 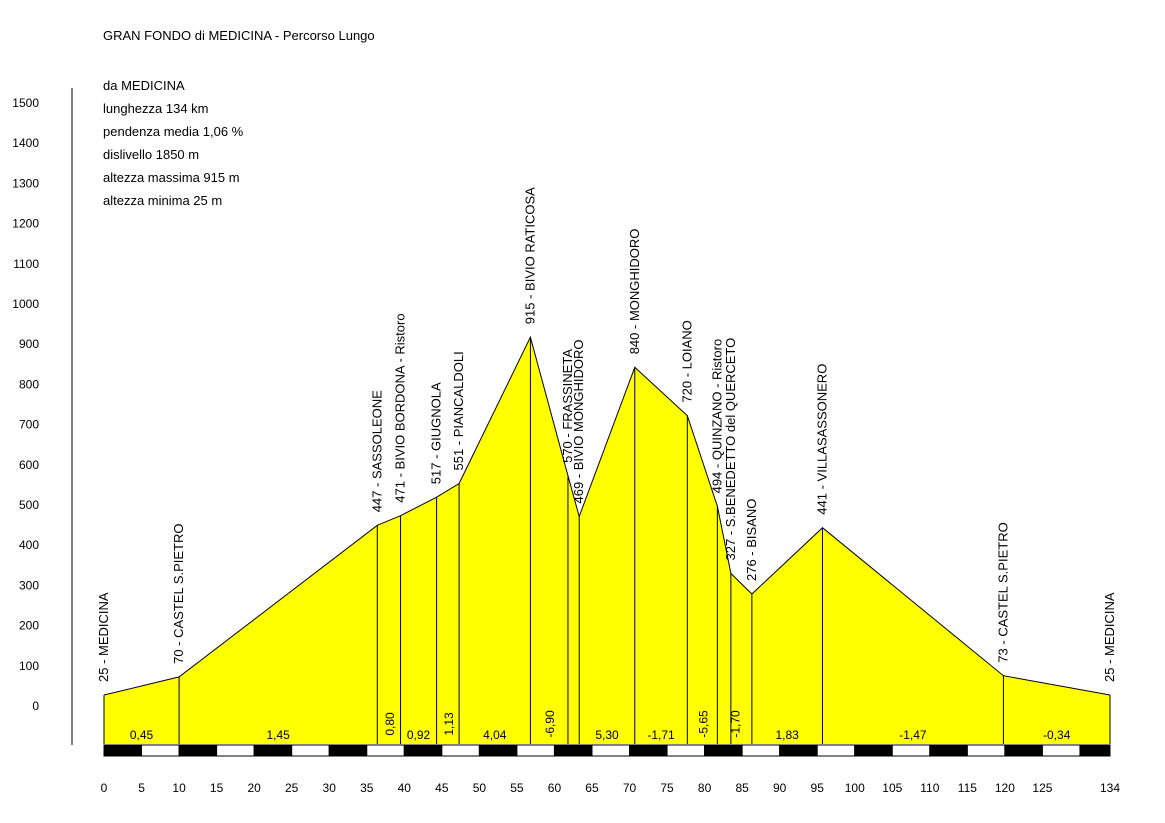 What do you see at coordinates (736, 724) in the screenshot?
I see `gradient-label: -1,70` at bounding box center [736, 724].